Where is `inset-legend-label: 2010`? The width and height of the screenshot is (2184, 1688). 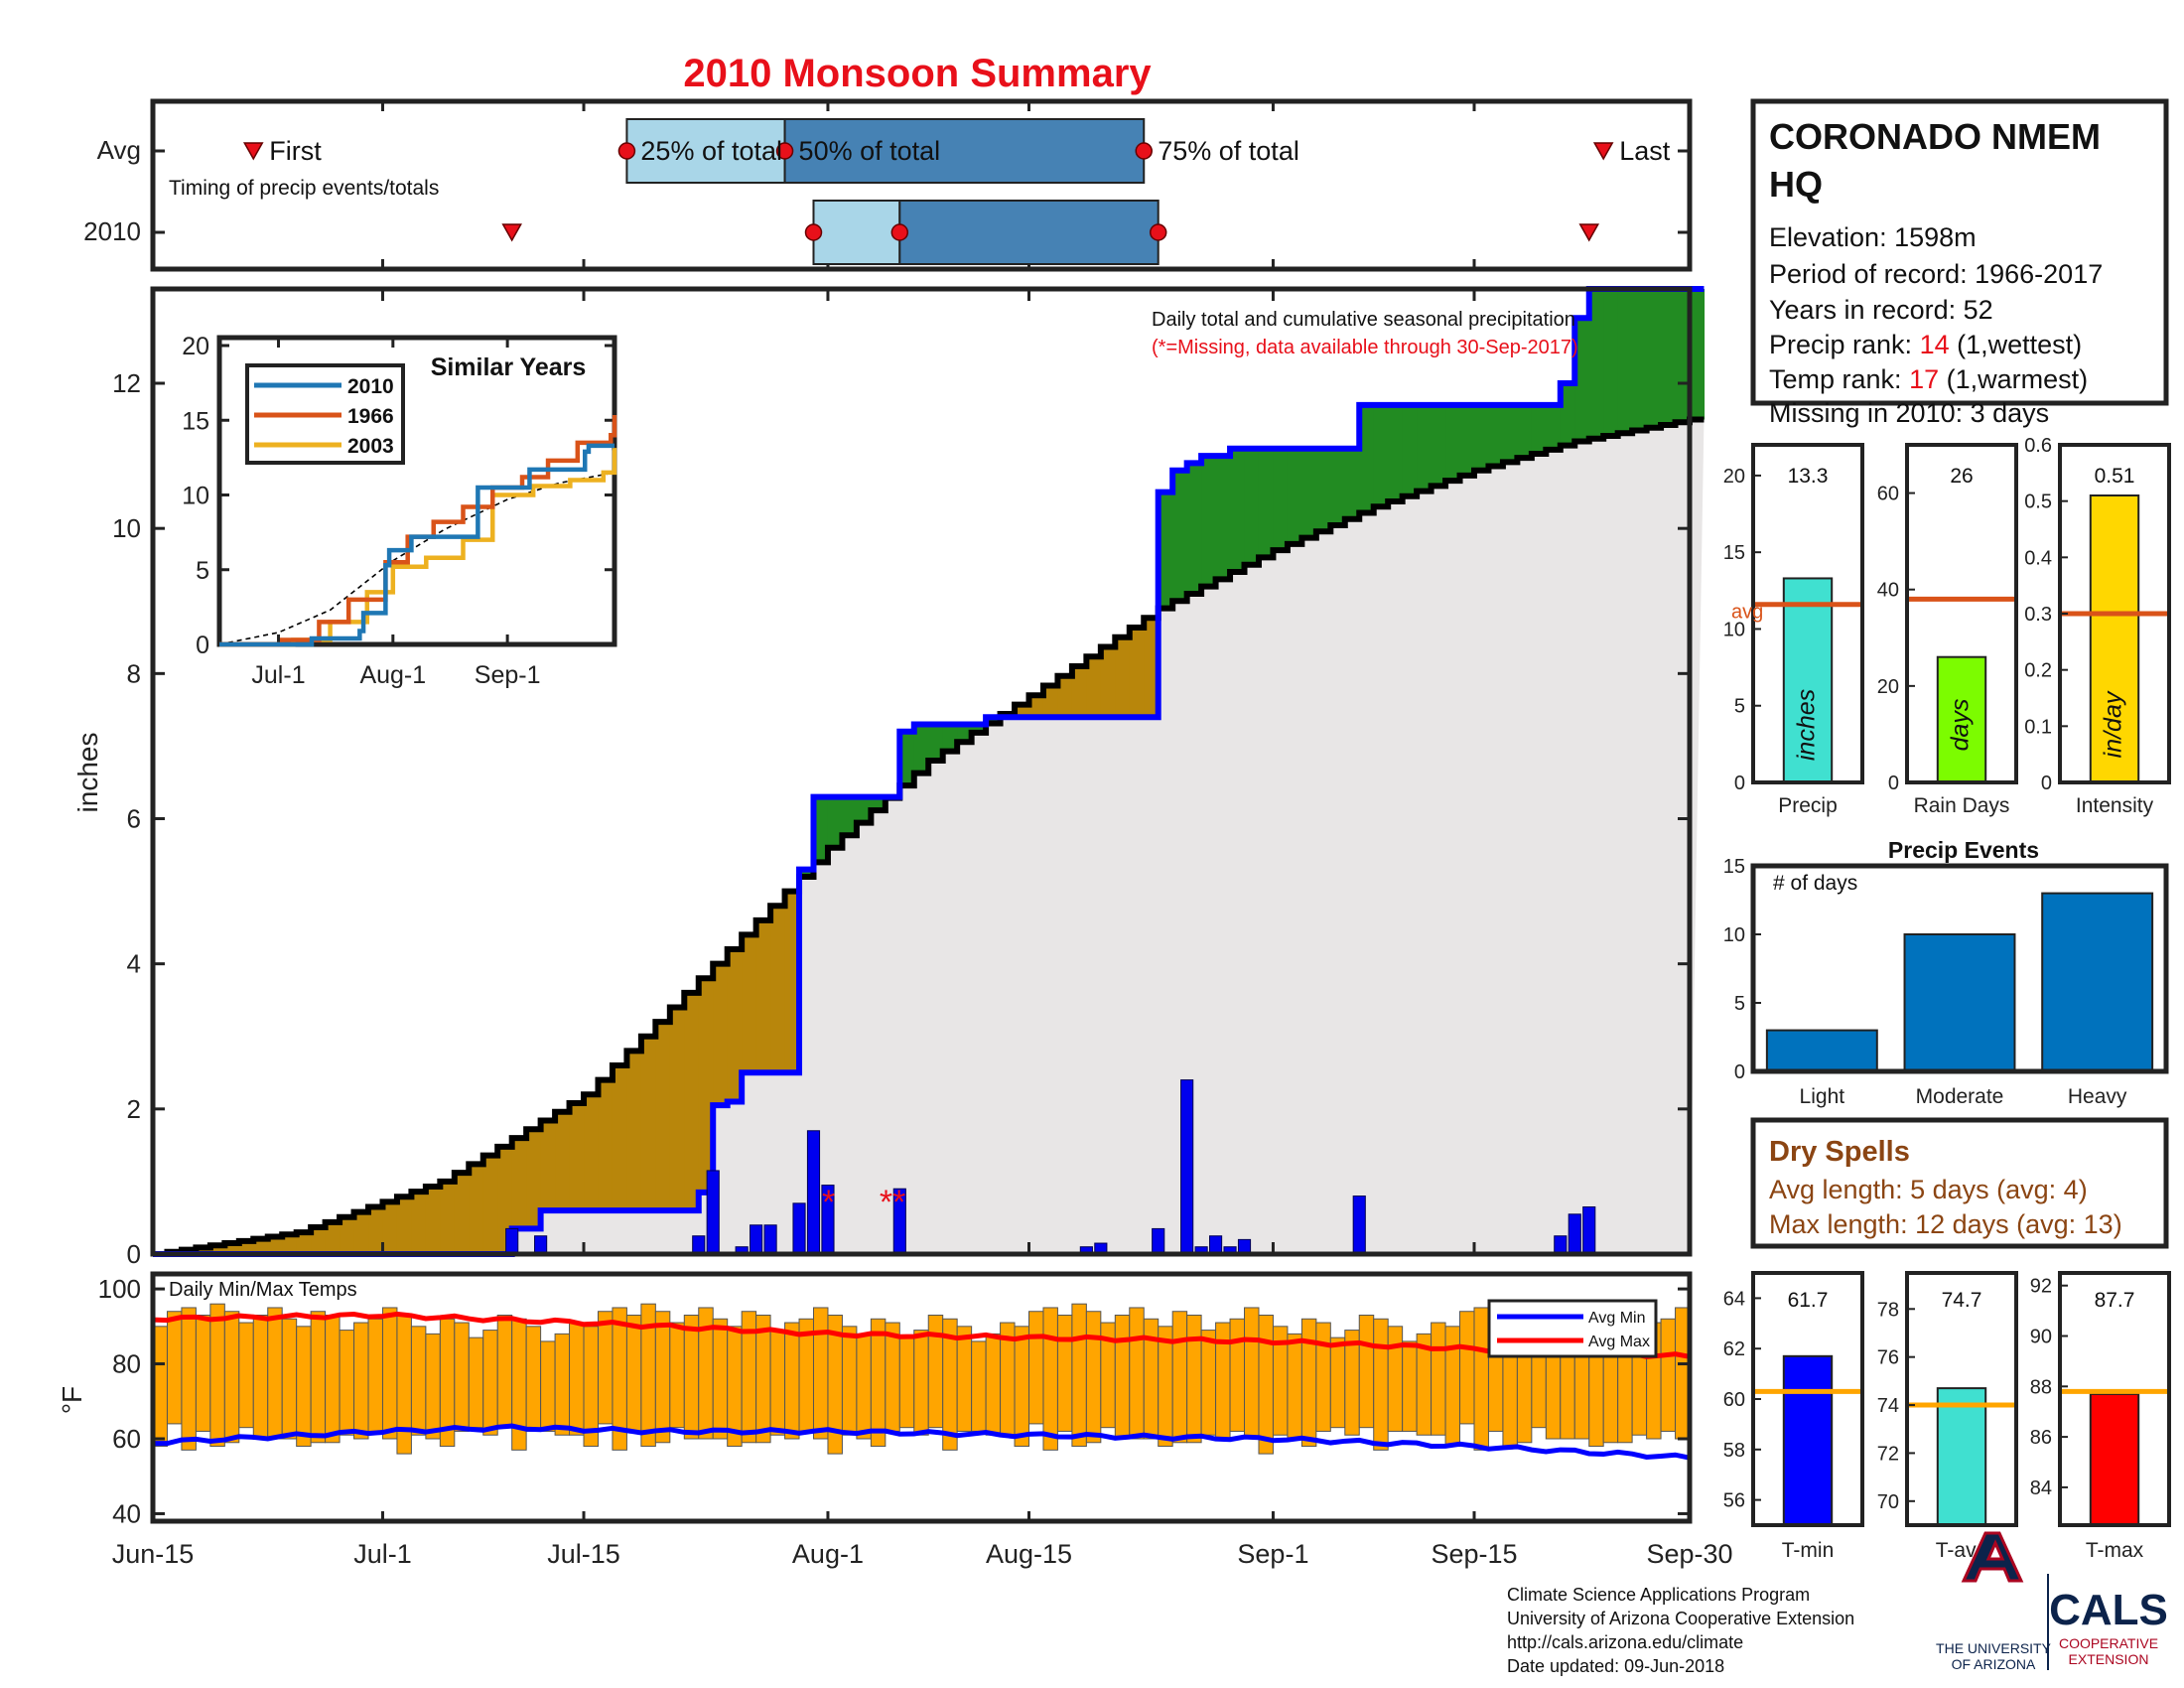 inset-legend-label: 2010 is located at coordinates (370, 386).